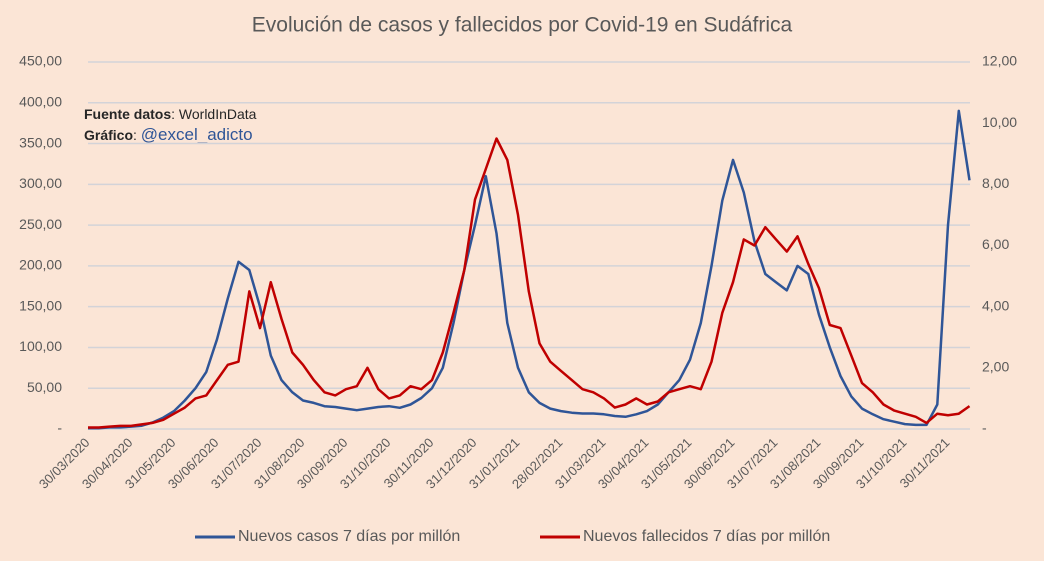 The height and width of the screenshot is (561, 1044). What do you see at coordinates (197, 134) in the screenshot?
I see `credit-handle: @excel_adicto` at bounding box center [197, 134].